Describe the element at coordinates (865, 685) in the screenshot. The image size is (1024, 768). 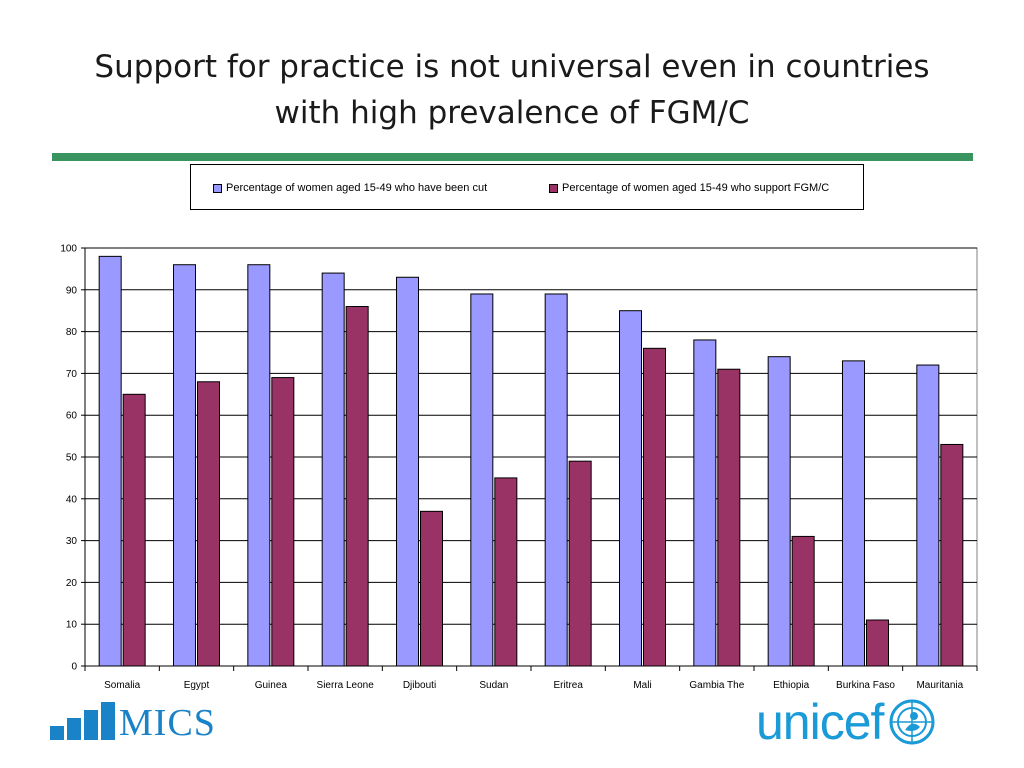
I see `x-category-label: Burkina Faso` at that location.